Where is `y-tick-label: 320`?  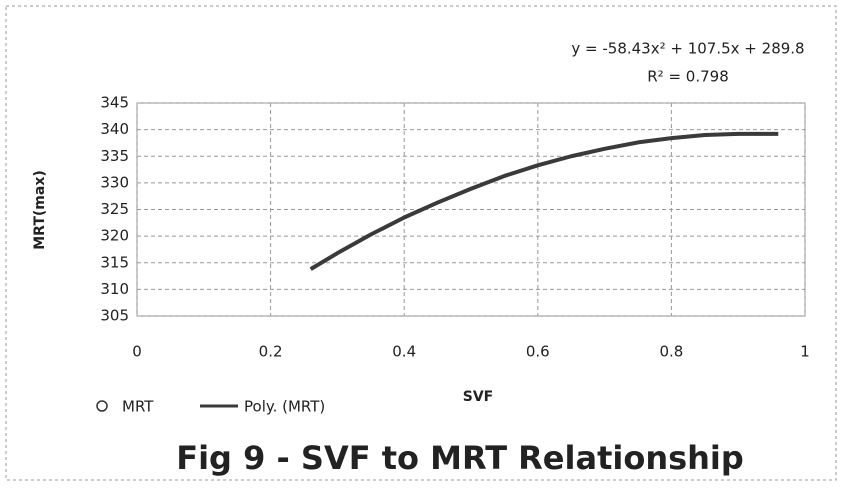 y-tick-label: 320 is located at coordinates (114, 236).